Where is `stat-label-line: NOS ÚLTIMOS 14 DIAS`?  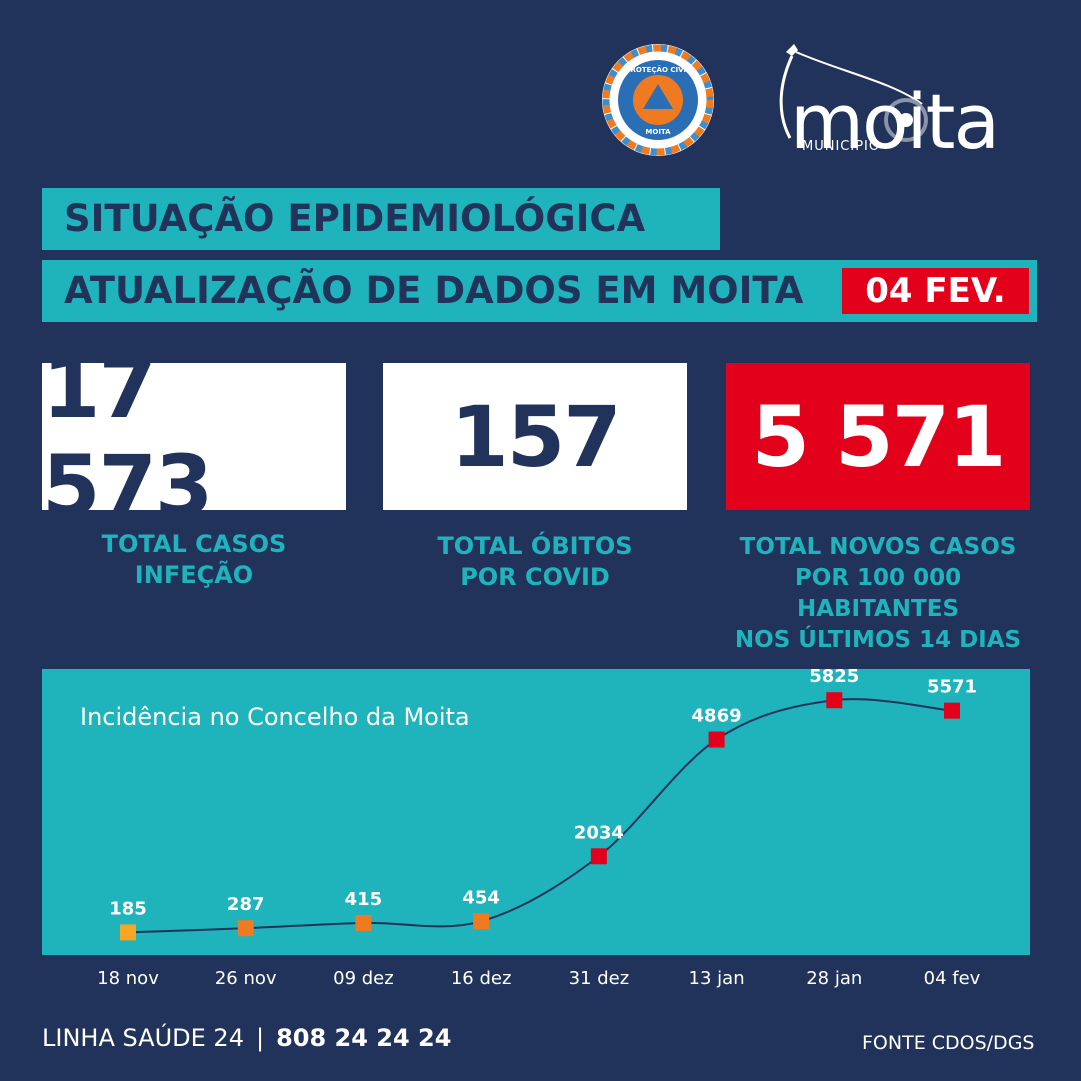
stat-label-line: NOS ÚLTIMOS 14 DIAS is located at coordinates (878, 640).